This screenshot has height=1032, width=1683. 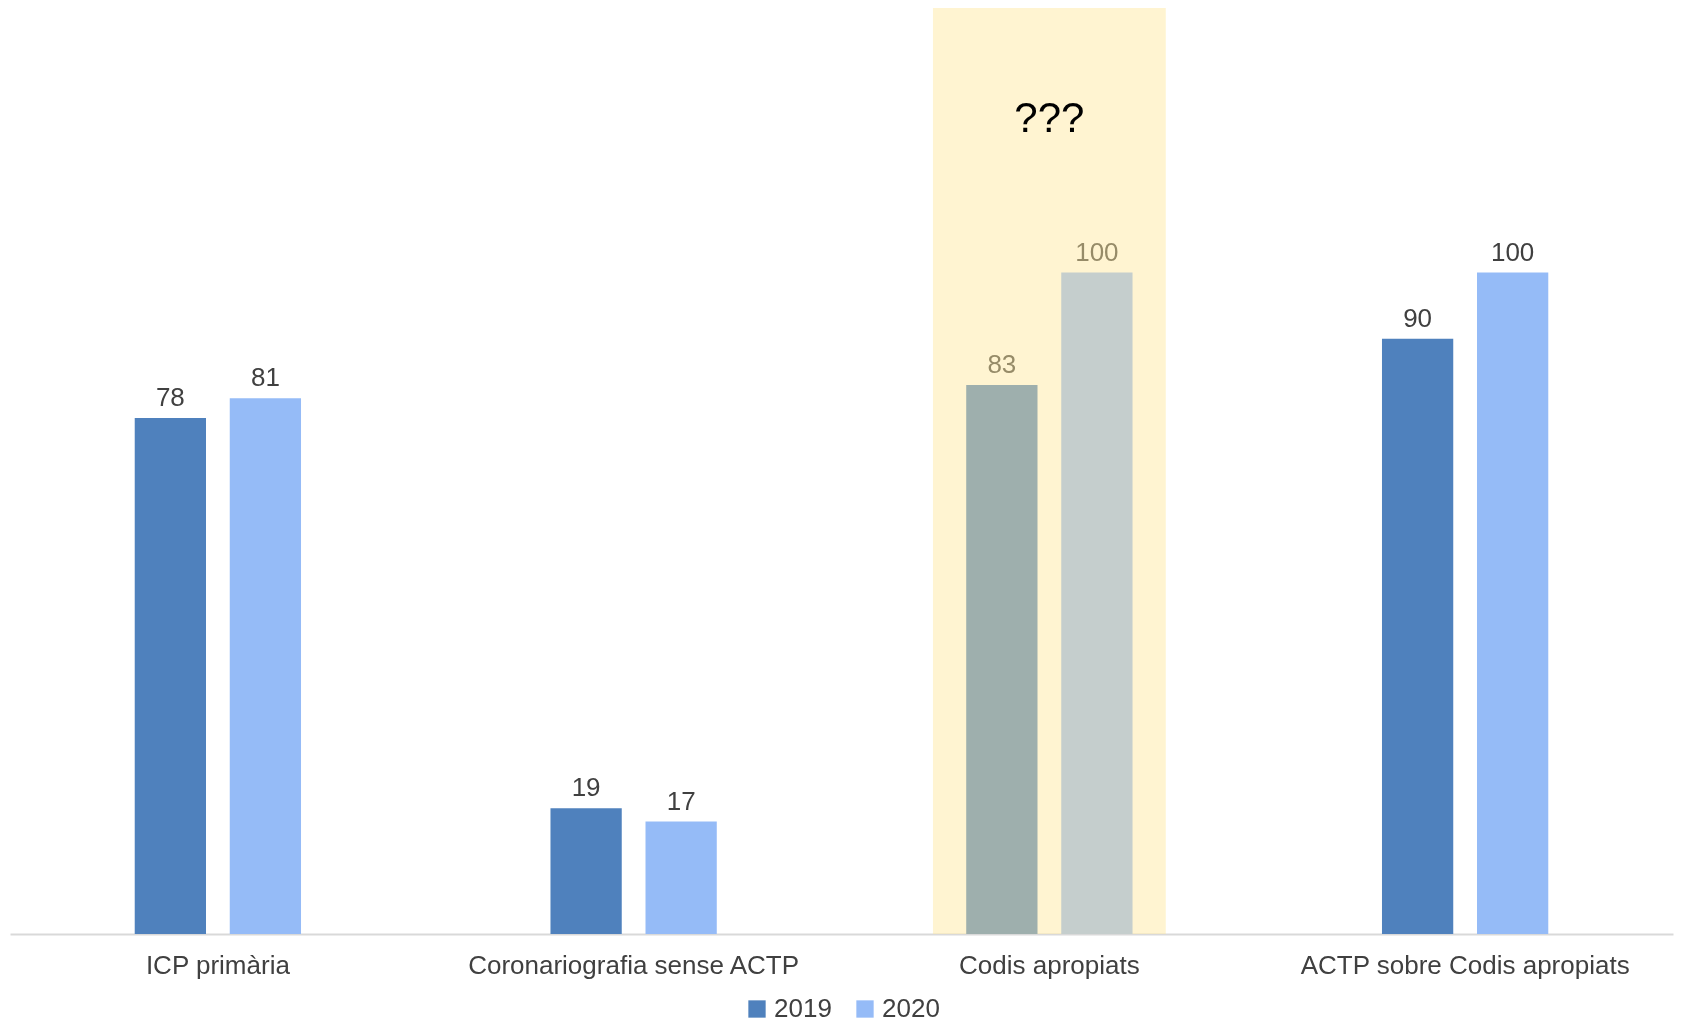 What do you see at coordinates (170, 397) in the screenshot?
I see `data-label: 78` at bounding box center [170, 397].